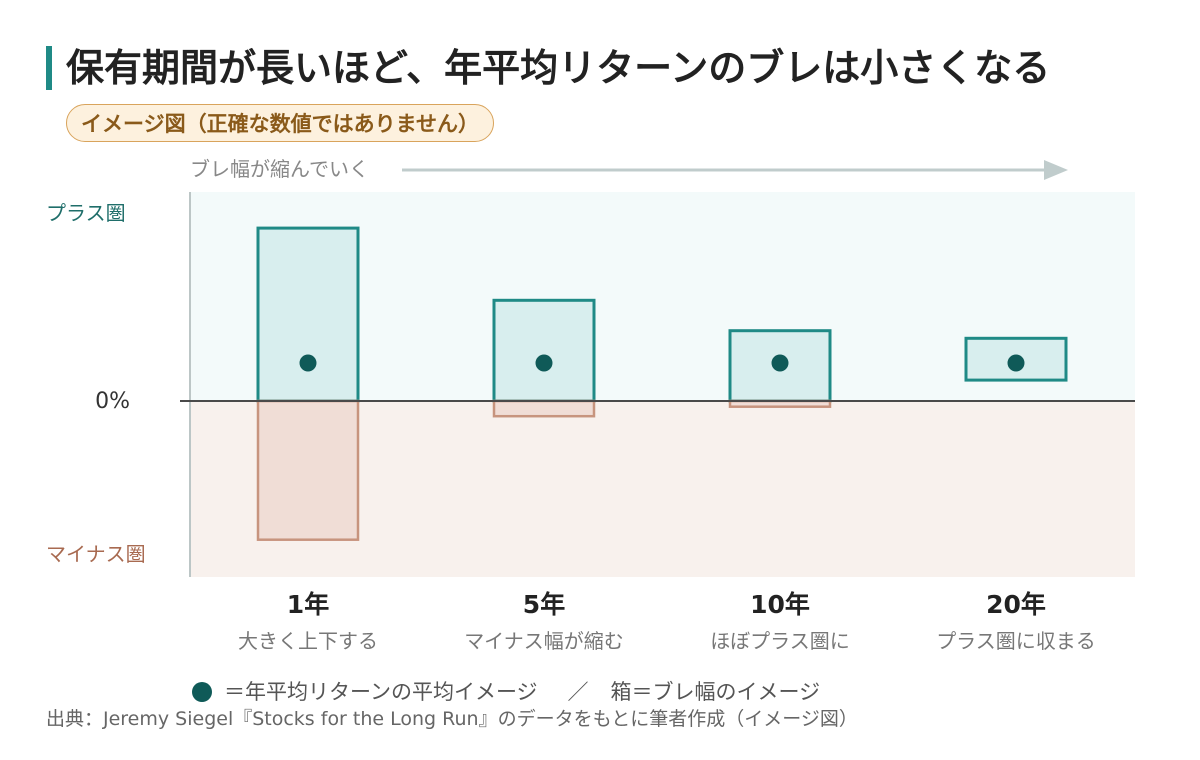 The image size is (1200, 760). I want to click on legend-mean-dot-icon, so click(202, 692).